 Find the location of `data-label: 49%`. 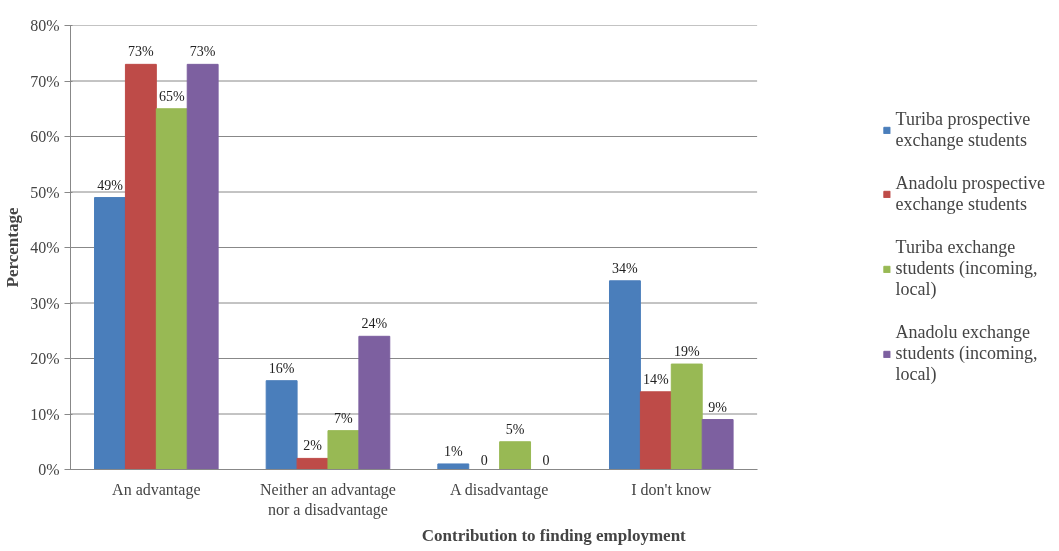

data-label: 49% is located at coordinates (110, 185).